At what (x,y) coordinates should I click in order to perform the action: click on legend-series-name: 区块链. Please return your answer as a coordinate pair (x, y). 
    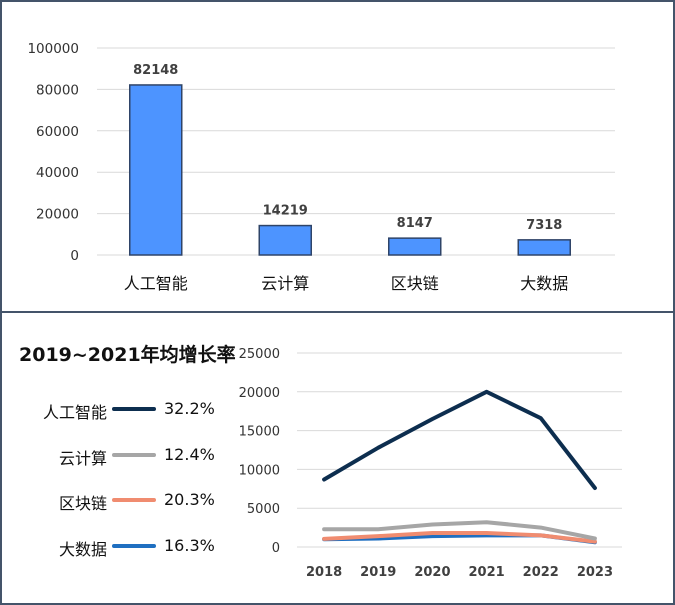
    Looking at the image, I should click on (82, 503).